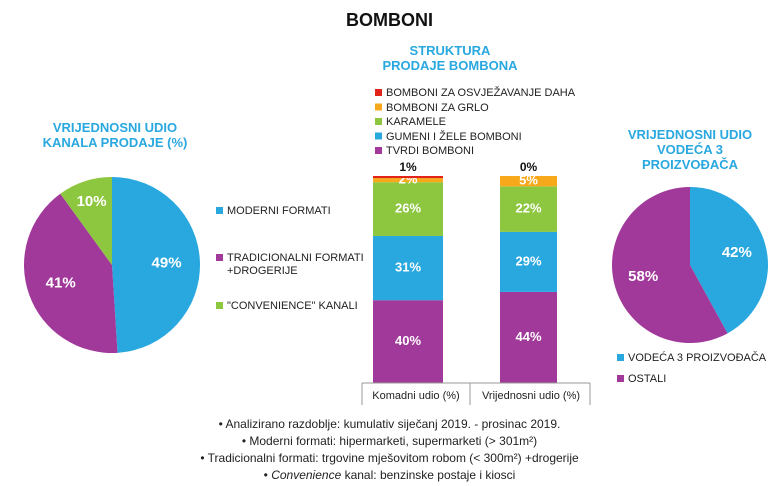 This screenshot has height=486, width=779. I want to click on bar-label: 26%, so click(408, 208).